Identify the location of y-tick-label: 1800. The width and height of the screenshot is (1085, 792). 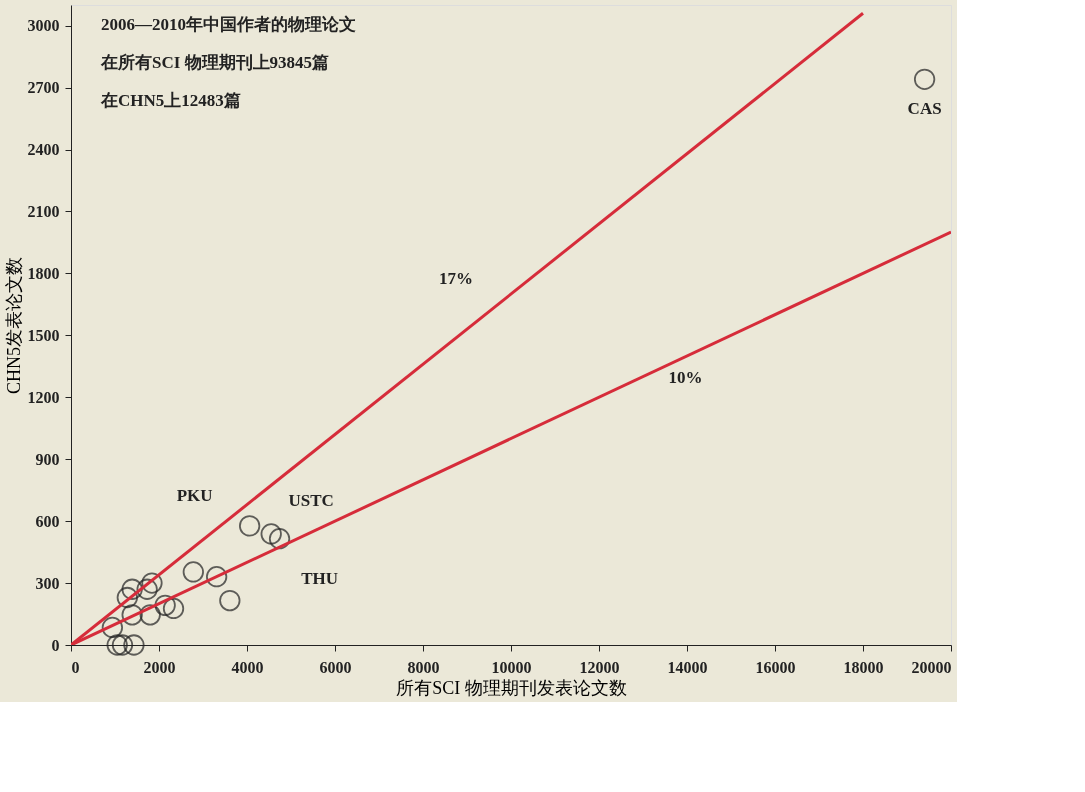
(43, 273).